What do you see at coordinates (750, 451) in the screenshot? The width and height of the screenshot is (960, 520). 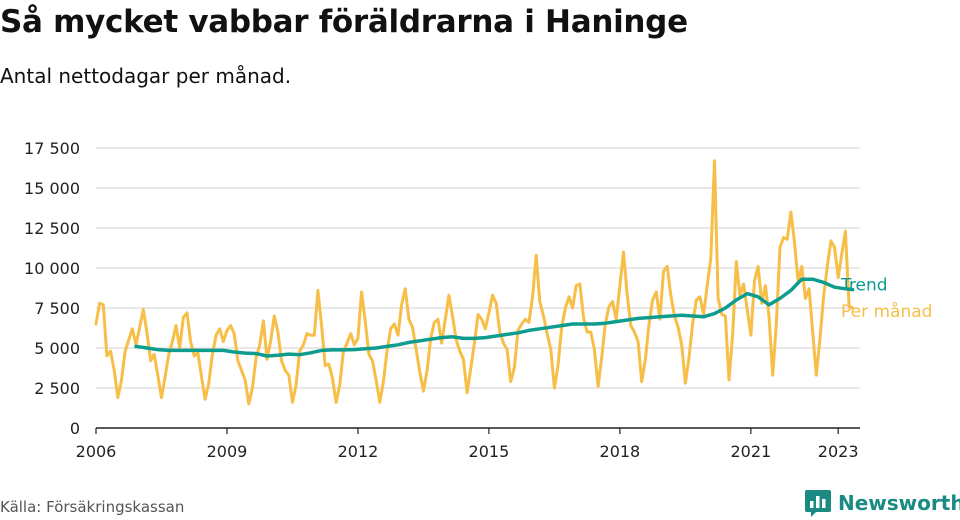 I see `x-tick-label: 2021` at bounding box center [750, 451].